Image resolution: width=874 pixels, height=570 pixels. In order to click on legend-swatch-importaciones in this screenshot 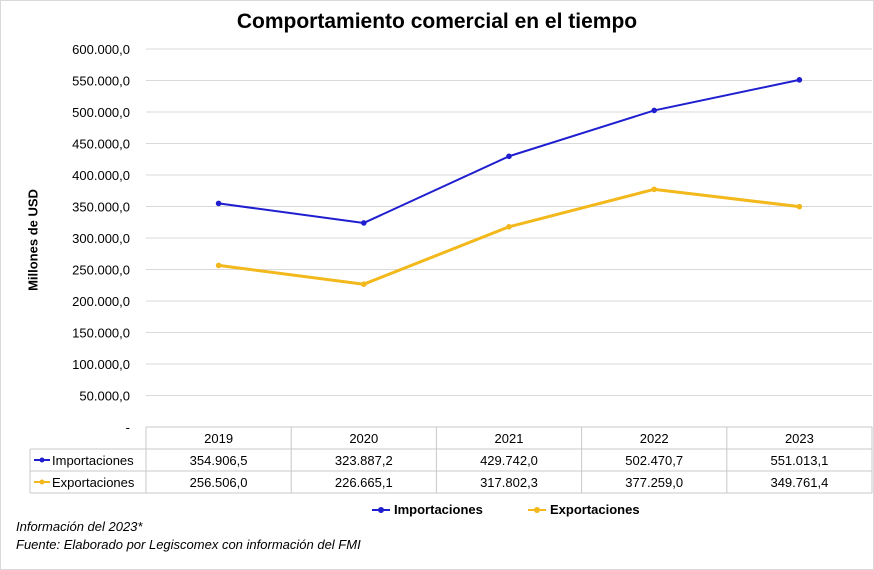, I will do `click(381, 510)`.